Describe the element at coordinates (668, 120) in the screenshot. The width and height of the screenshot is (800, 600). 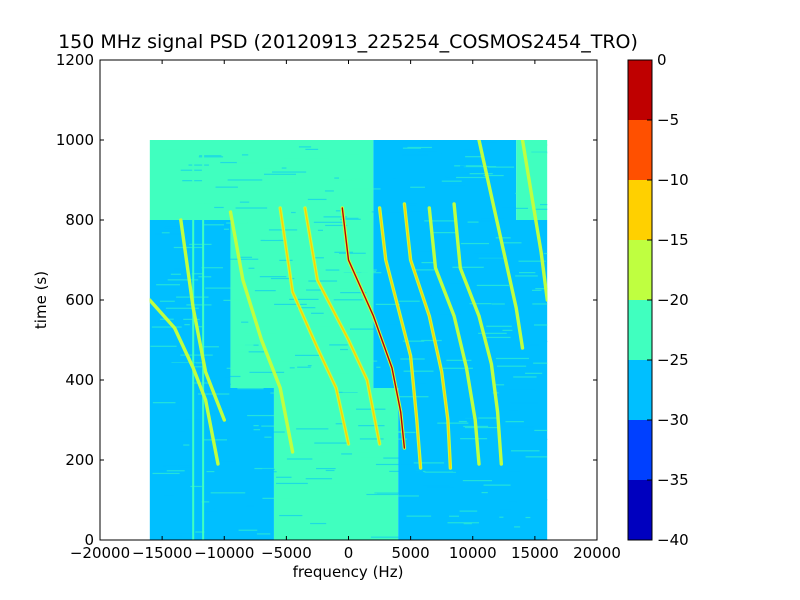
I see `colorbar-tick-label: −5` at that location.